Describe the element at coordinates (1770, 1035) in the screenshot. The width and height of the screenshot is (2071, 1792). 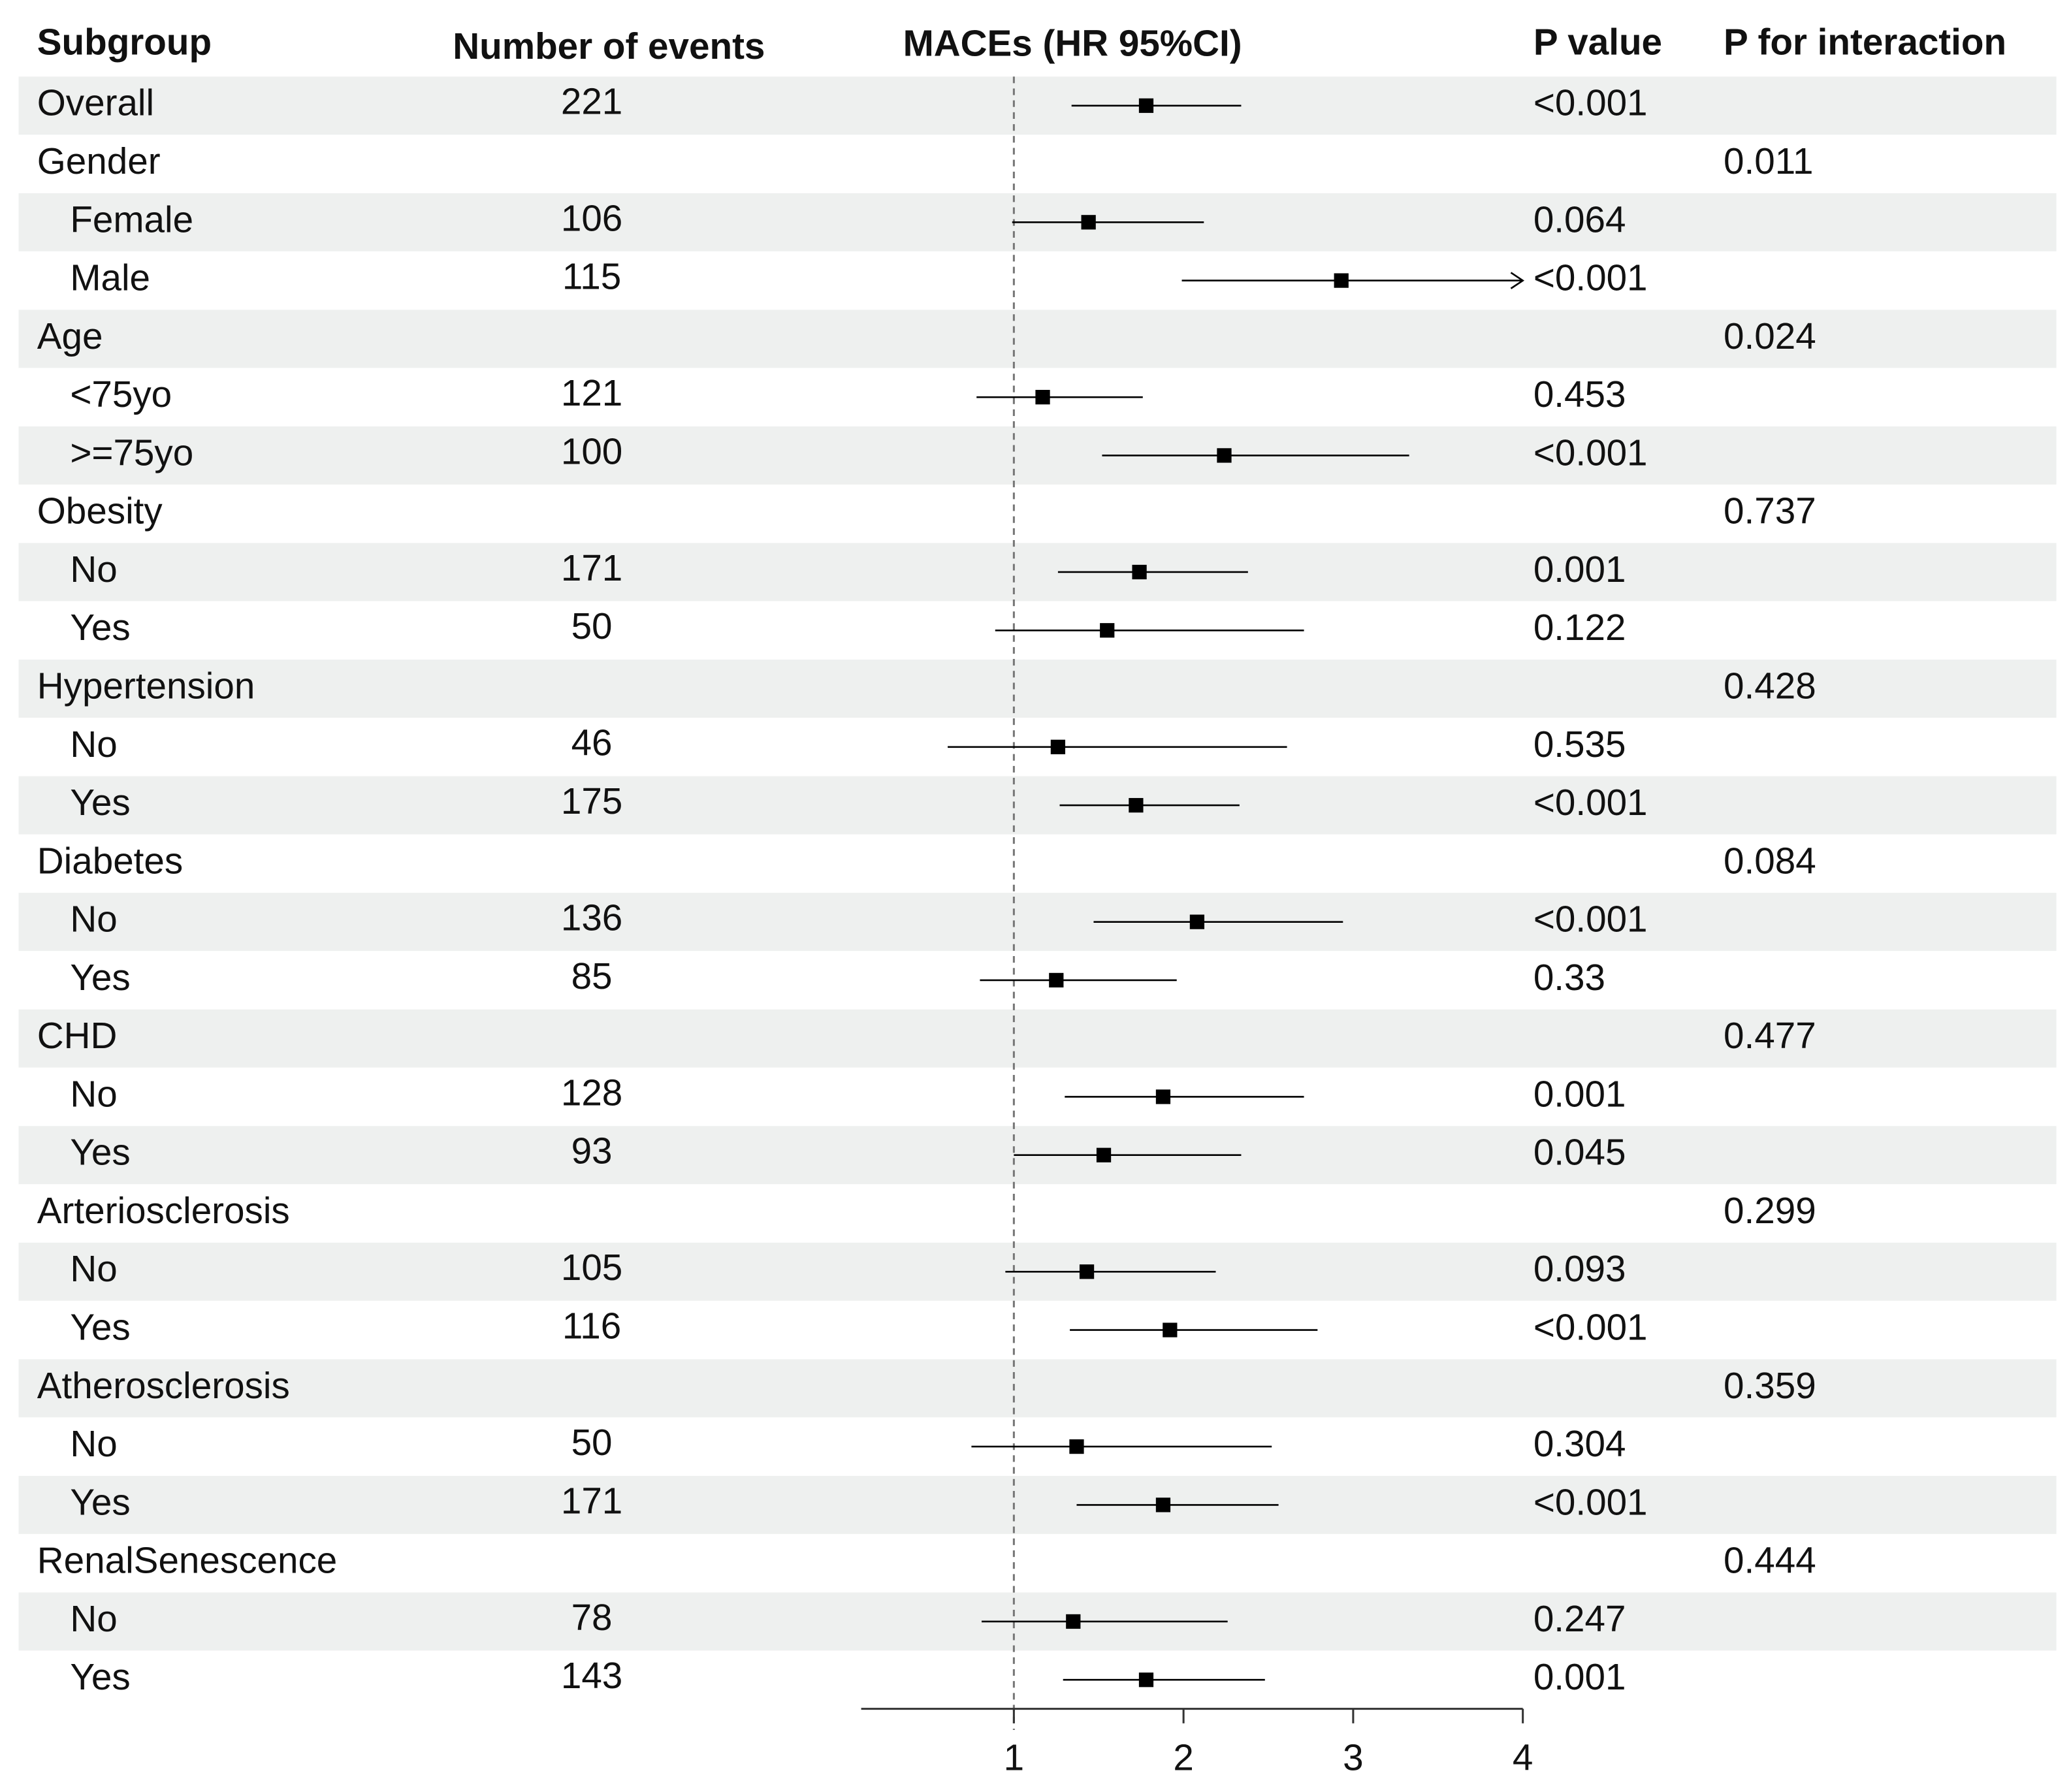
I see `p-interaction: 0.477` at that location.